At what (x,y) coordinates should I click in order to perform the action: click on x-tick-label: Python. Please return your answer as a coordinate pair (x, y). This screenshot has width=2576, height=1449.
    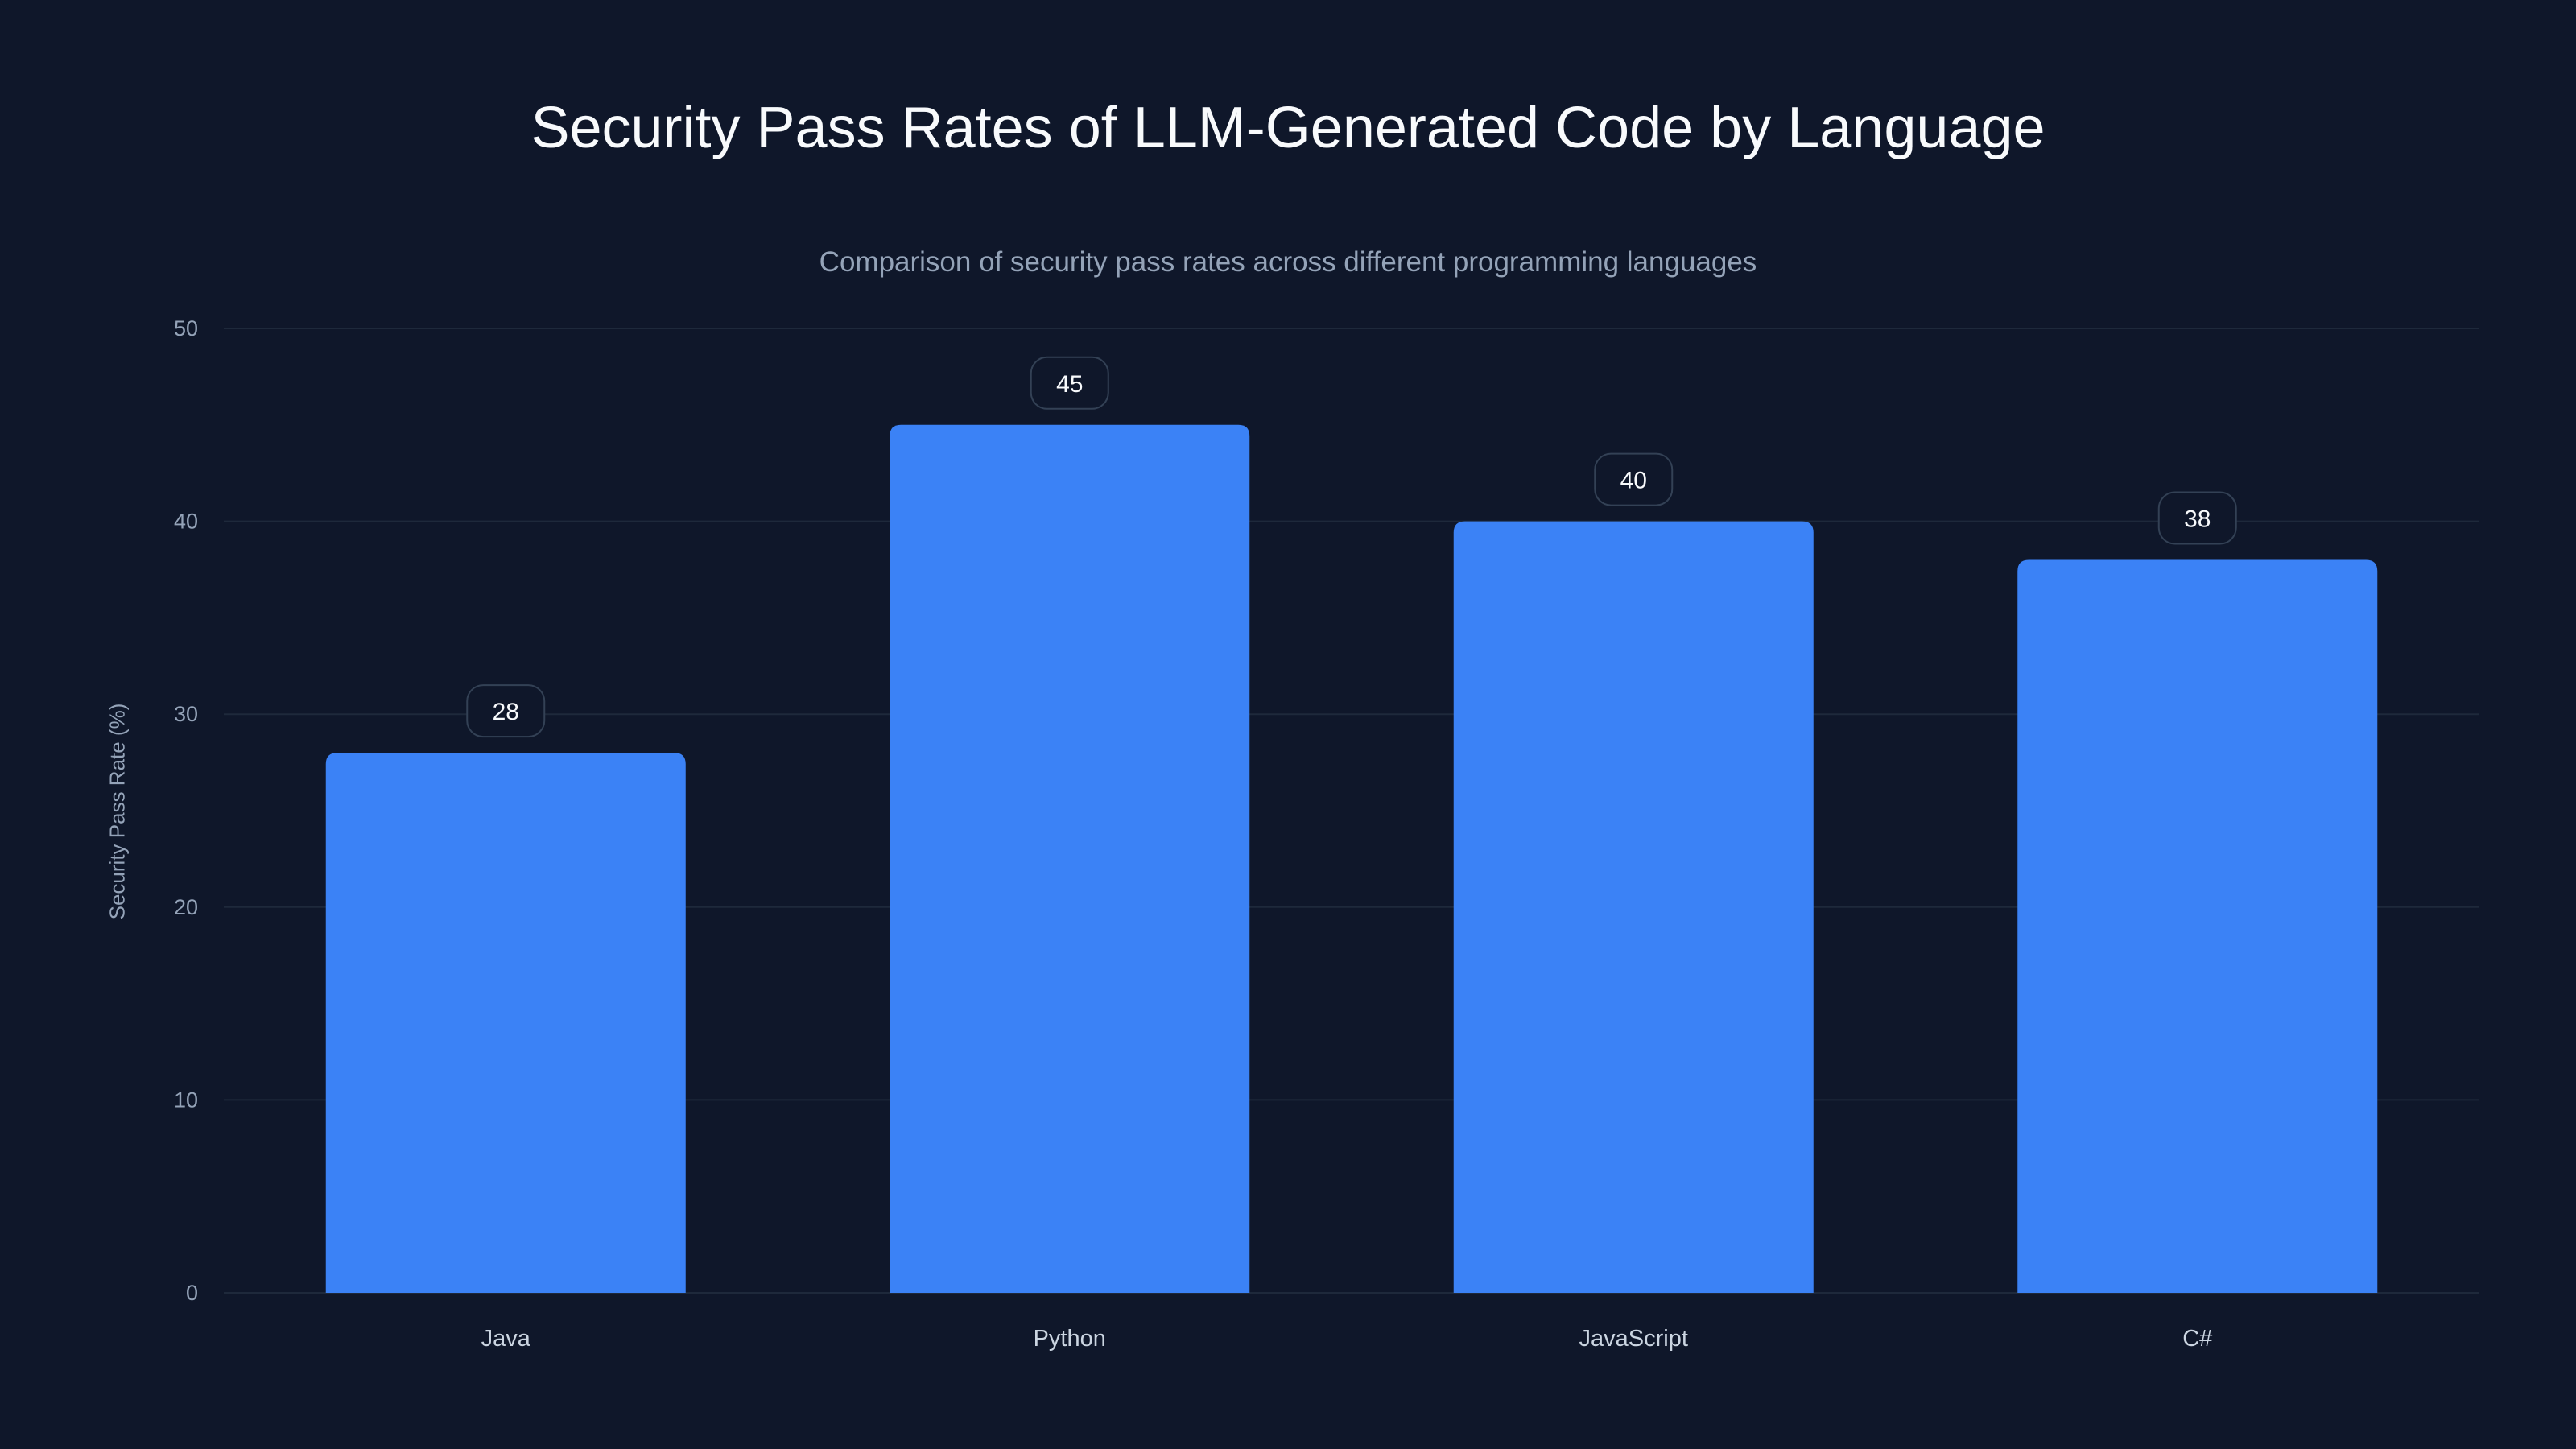
    Looking at the image, I should click on (1070, 1339).